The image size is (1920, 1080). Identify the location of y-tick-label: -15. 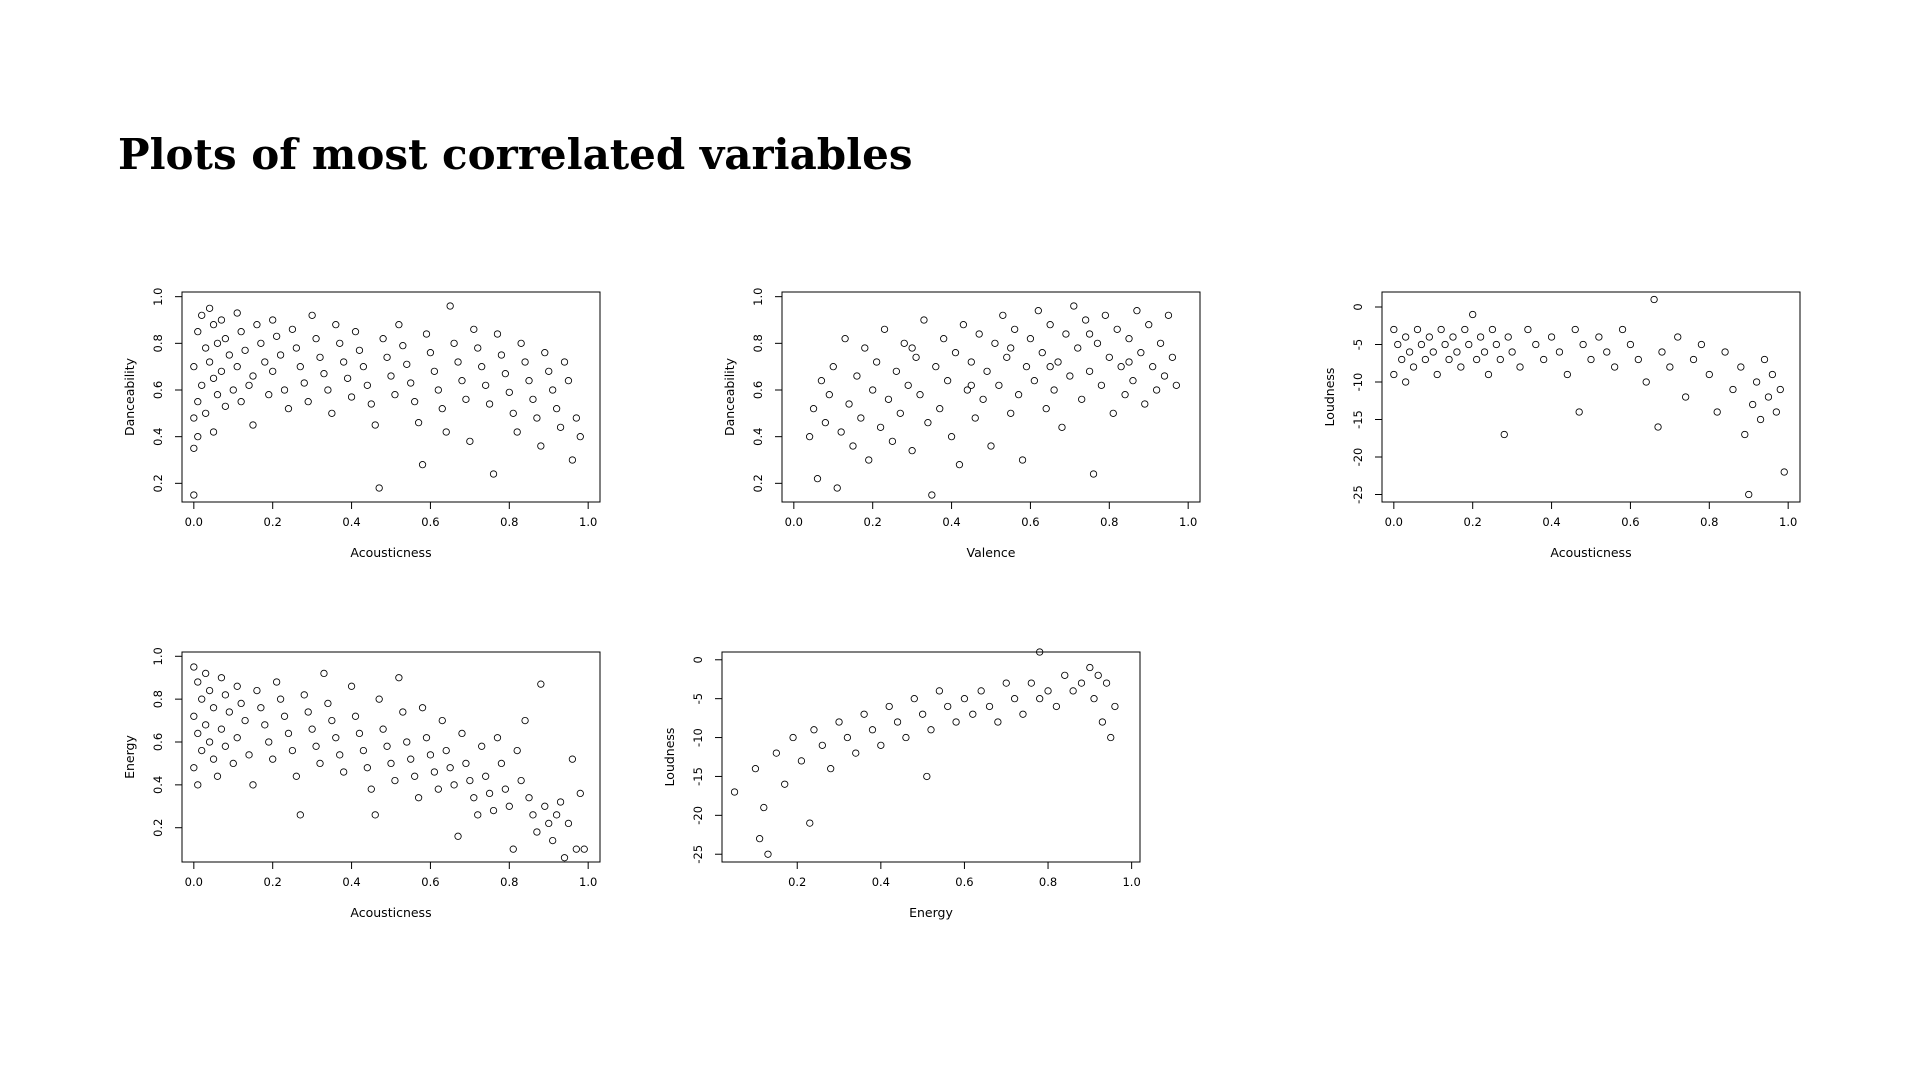
(698, 776).